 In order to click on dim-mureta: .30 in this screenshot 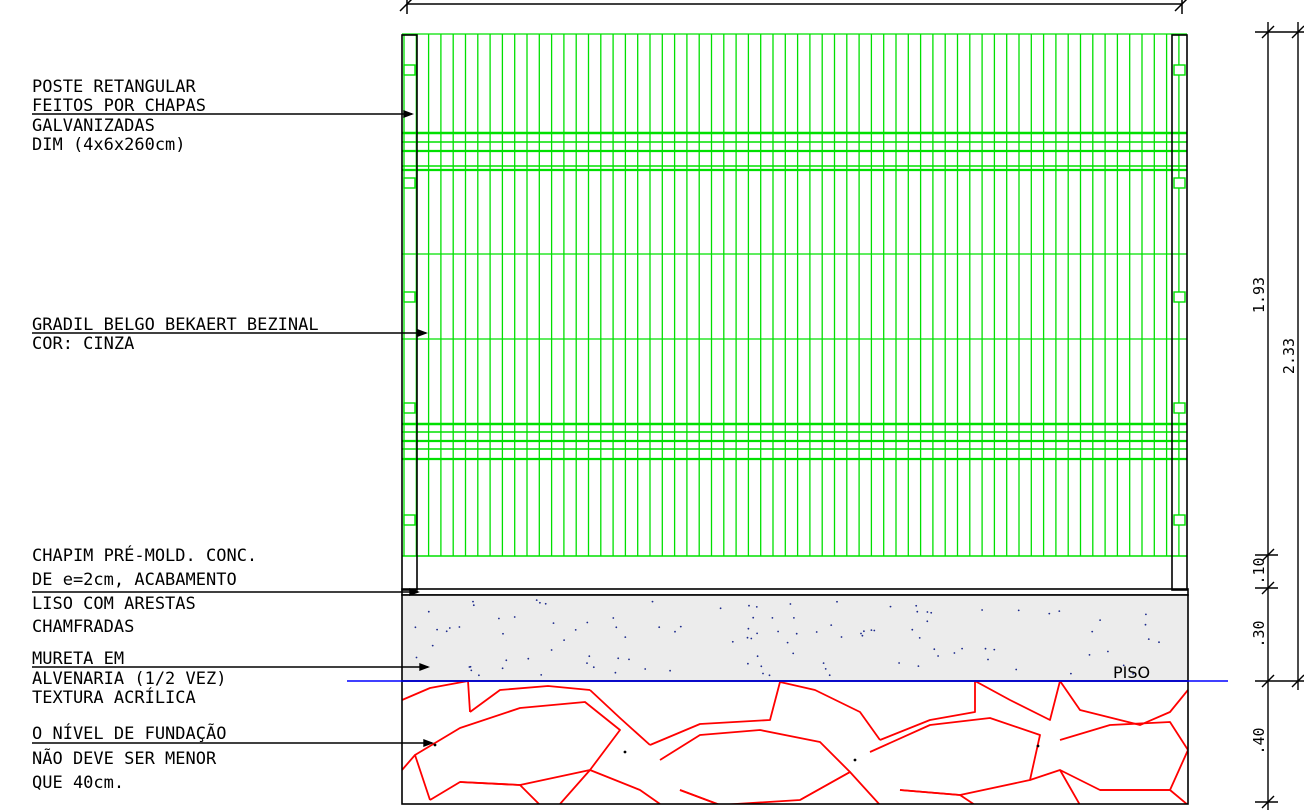, I will do `click(1259, 633)`.